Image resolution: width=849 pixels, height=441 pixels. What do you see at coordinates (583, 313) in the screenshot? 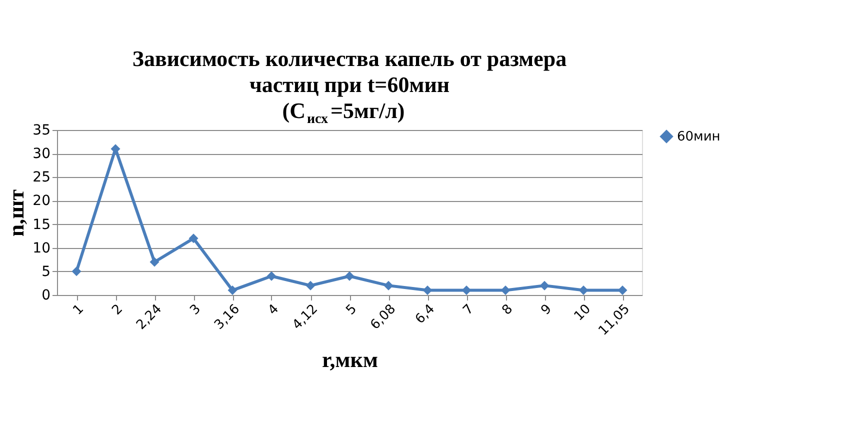
I see `x-tick-label: 10` at bounding box center [583, 313].